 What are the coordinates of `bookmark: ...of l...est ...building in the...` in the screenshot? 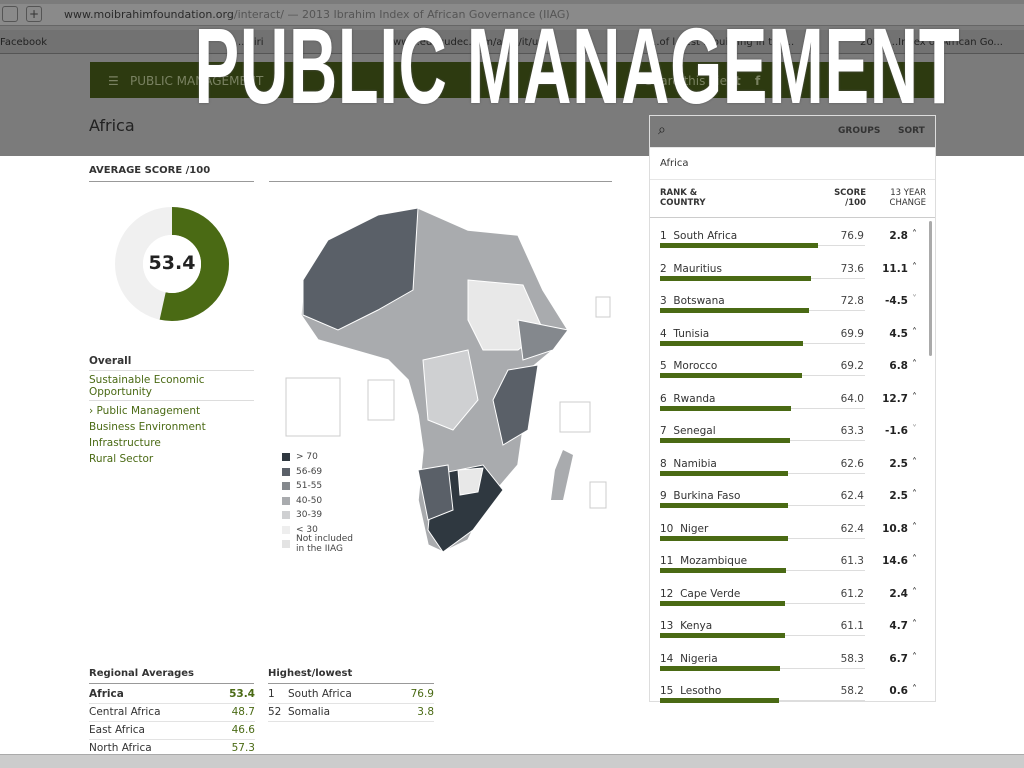 It's located at (722, 42).